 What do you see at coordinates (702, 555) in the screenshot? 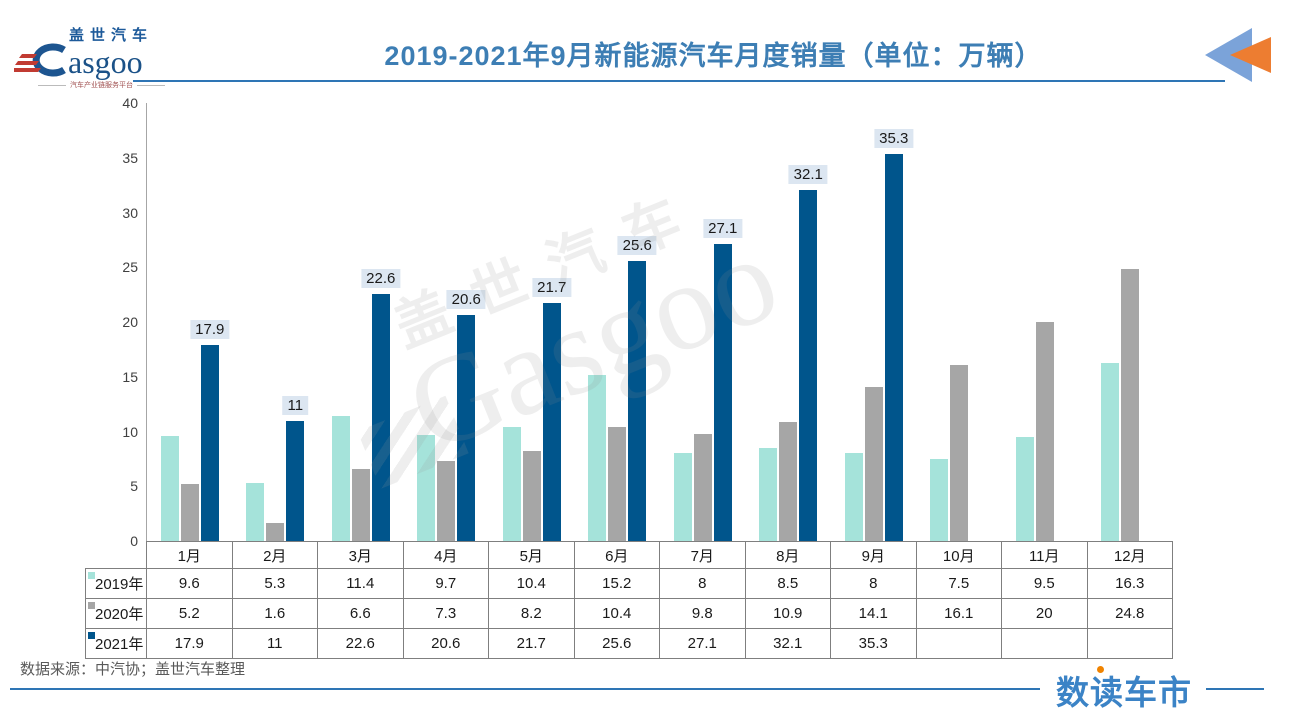
I see `month-header-7月: 7月` at bounding box center [702, 555].